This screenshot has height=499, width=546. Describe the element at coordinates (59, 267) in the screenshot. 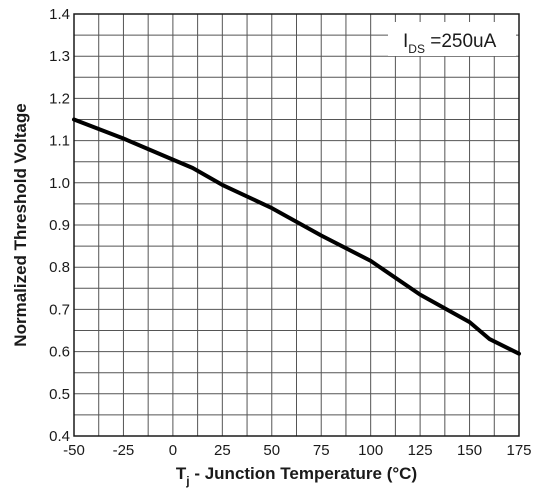

I see `y-tick-label: 0.8` at that location.